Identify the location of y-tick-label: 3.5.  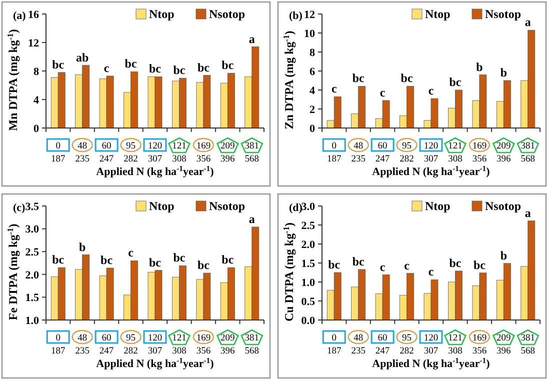
(32, 206).